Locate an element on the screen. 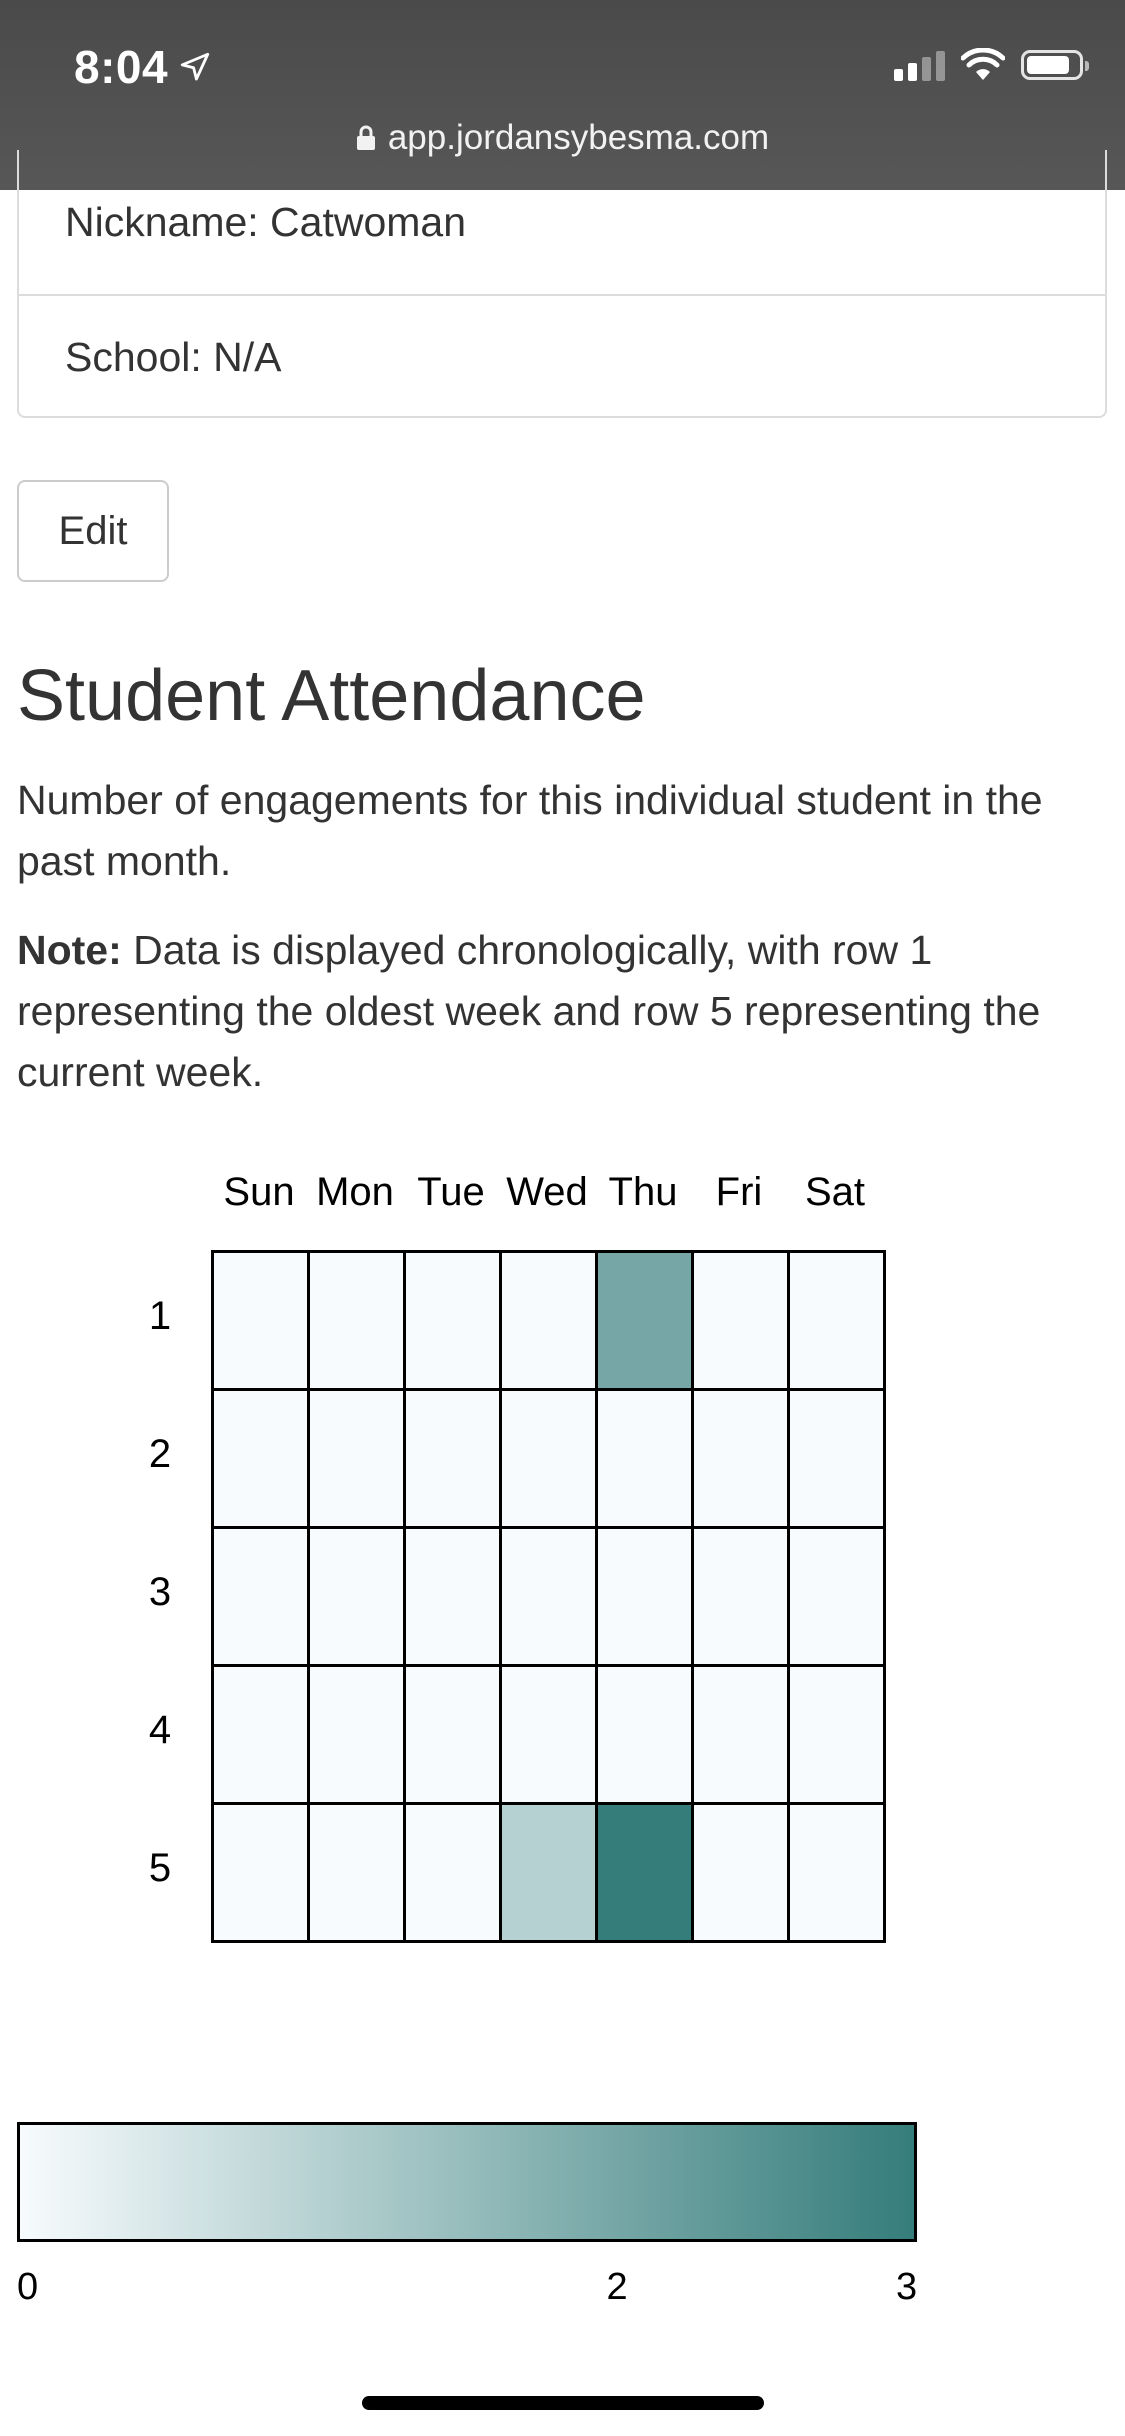 This screenshot has height=2436, width=1125. heatmap-column-label: Wed is located at coordinates (547, 1192).